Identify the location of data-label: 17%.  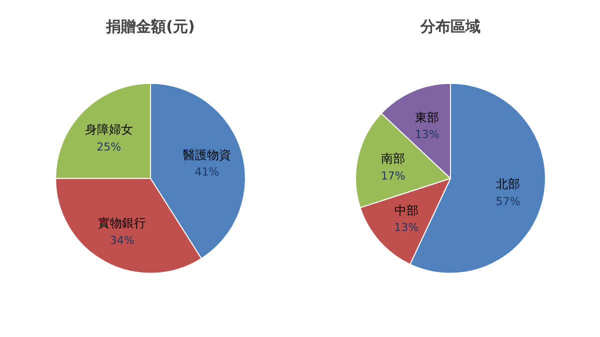
(393, 175).